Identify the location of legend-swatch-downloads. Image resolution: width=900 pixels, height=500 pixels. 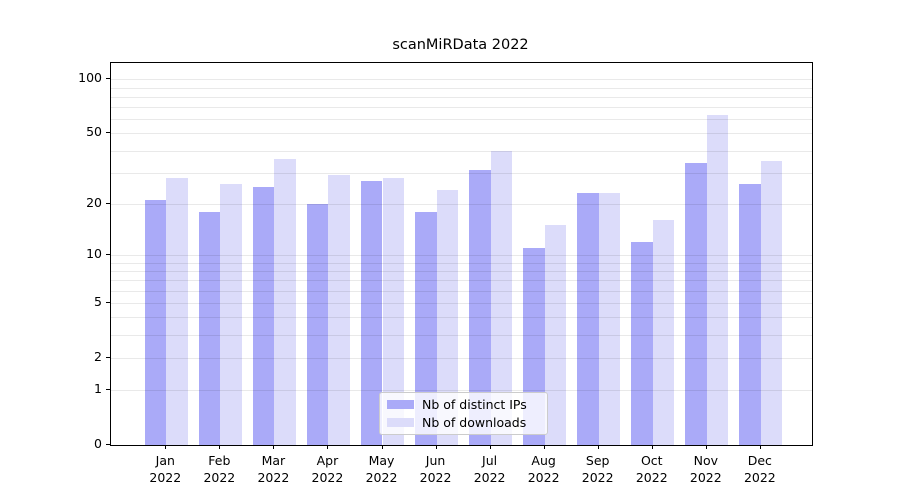
(400, 423).